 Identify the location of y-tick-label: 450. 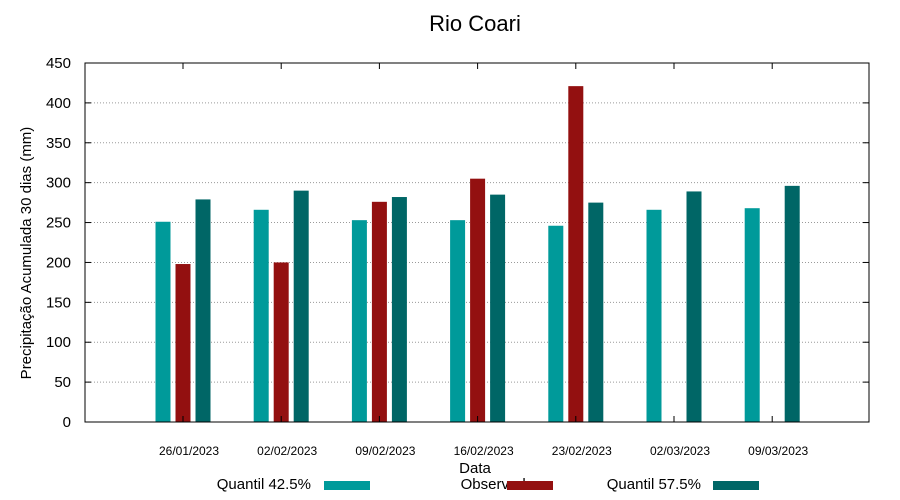
(58, 63).